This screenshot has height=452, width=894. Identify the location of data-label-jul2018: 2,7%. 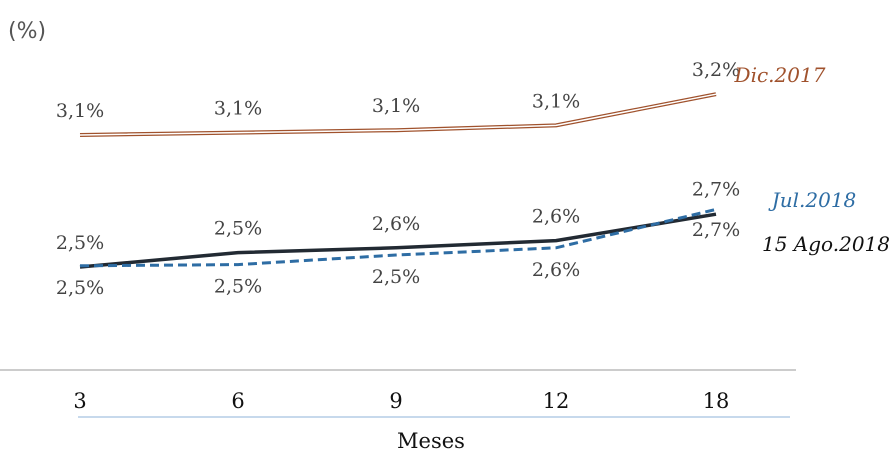
(716, 189).